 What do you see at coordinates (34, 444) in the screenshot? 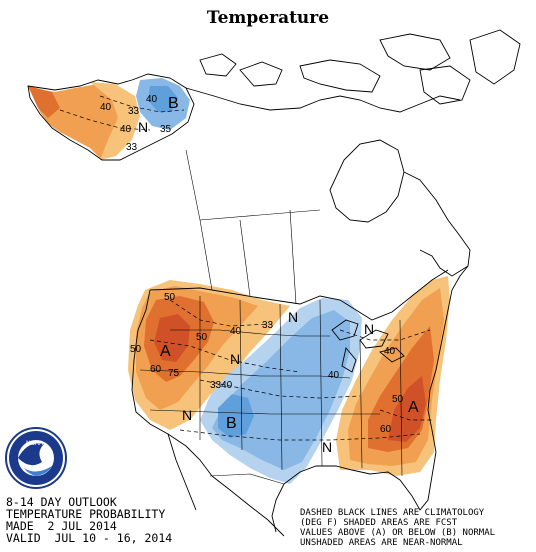
I see `noaa-logo-text: NOAA` at bounding box center [34, 444].